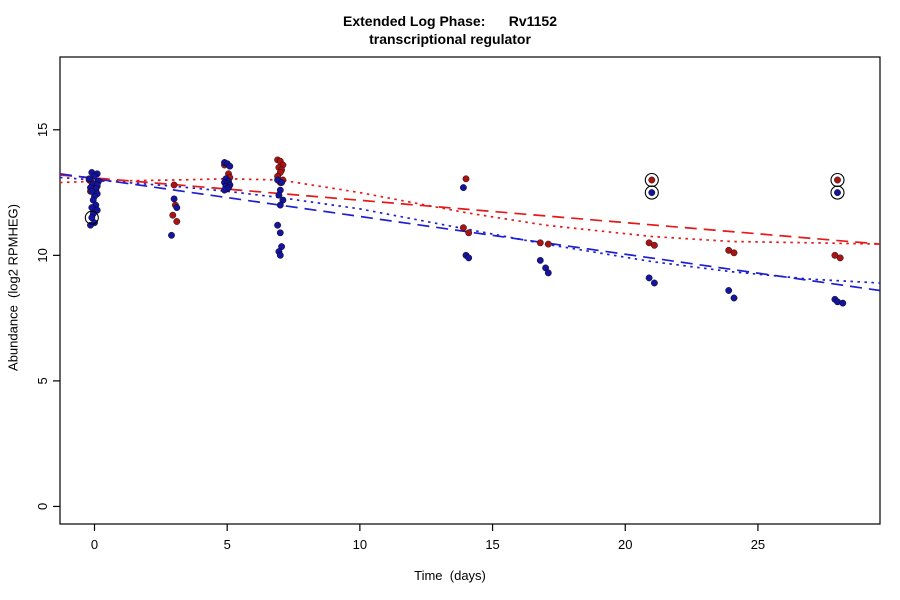 This screenshot has width=900, height=600. I want to click on y-tick-label: 0, so click(42, 506).